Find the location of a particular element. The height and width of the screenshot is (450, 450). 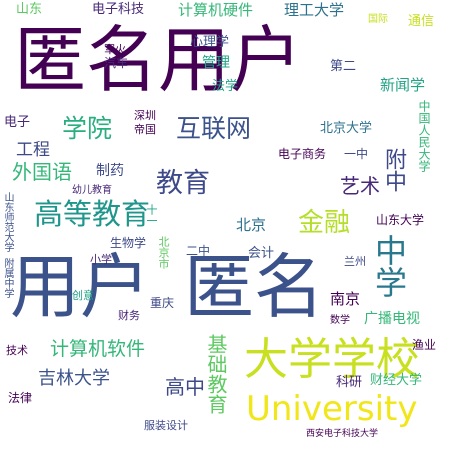

word-university-school: 大学学校 is located at coordinates (332, 359).